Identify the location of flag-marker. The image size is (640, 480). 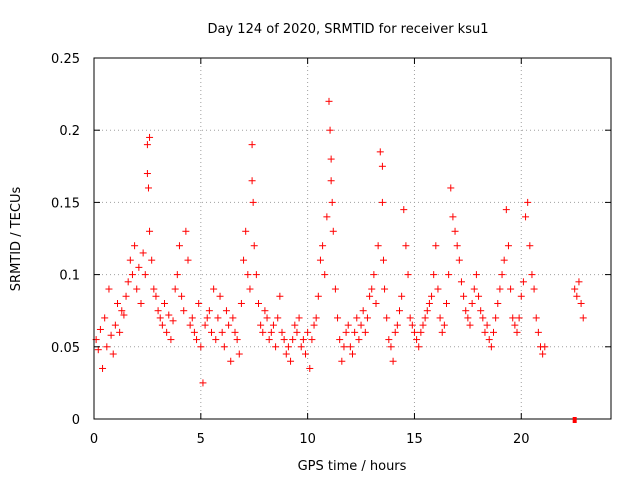
(574, 420).